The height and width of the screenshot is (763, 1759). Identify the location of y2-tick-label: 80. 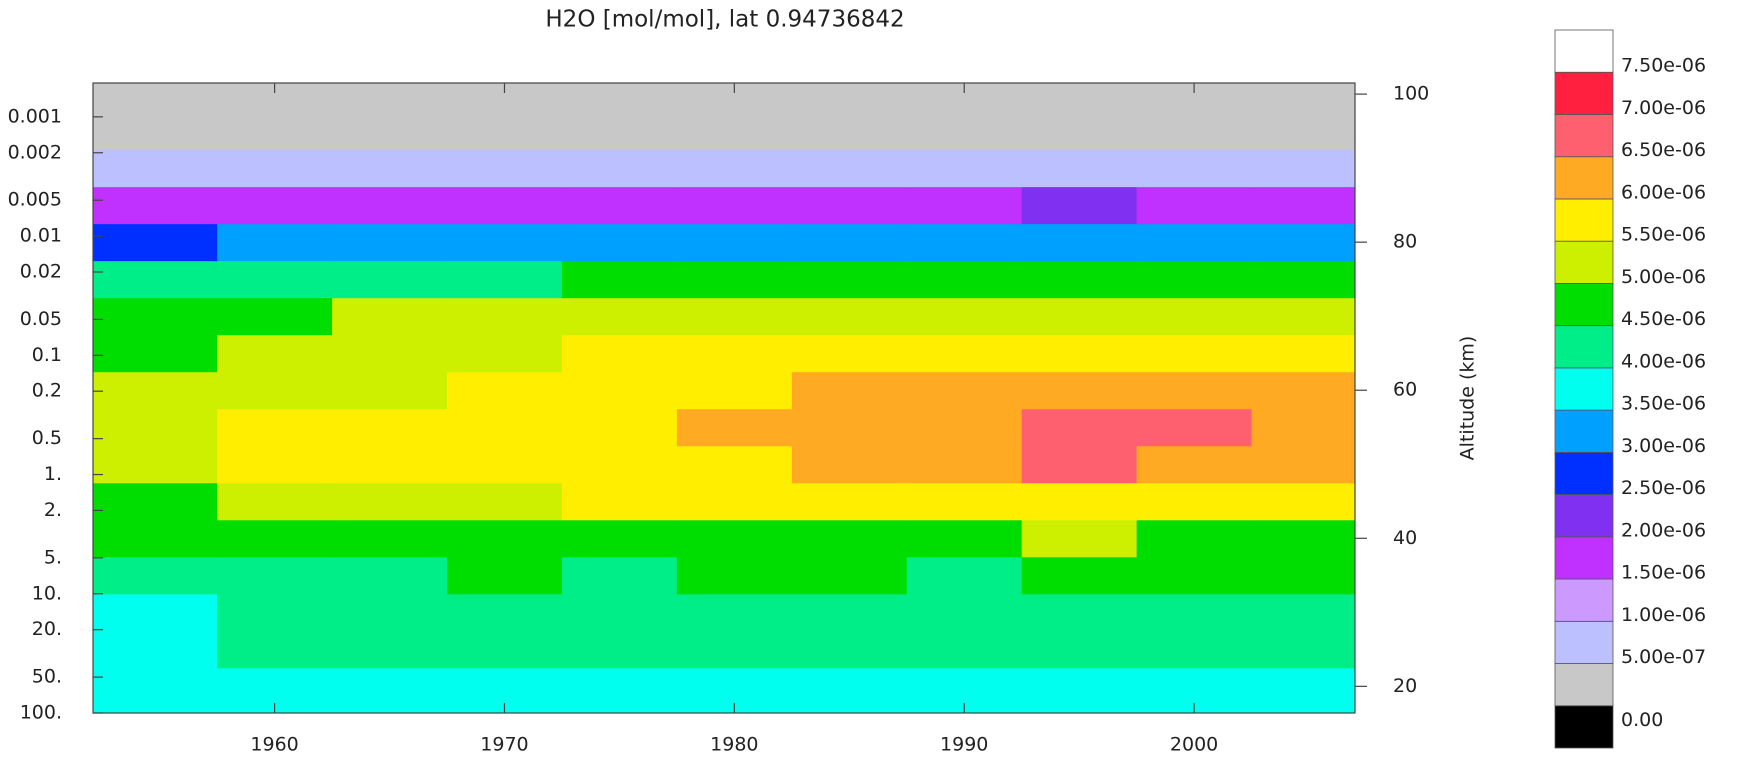
(1405, 242).